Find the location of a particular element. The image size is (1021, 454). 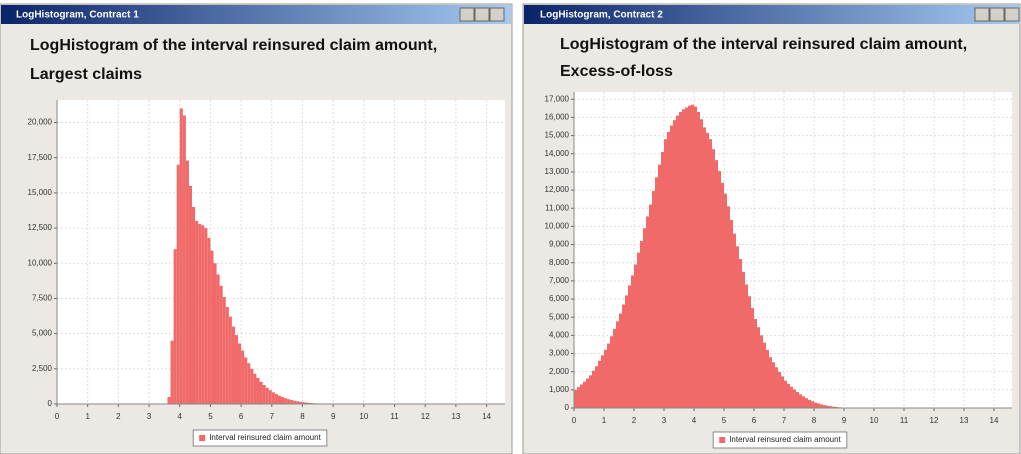

y-tick-label: 14,000 is located at coordinates (557, 153).